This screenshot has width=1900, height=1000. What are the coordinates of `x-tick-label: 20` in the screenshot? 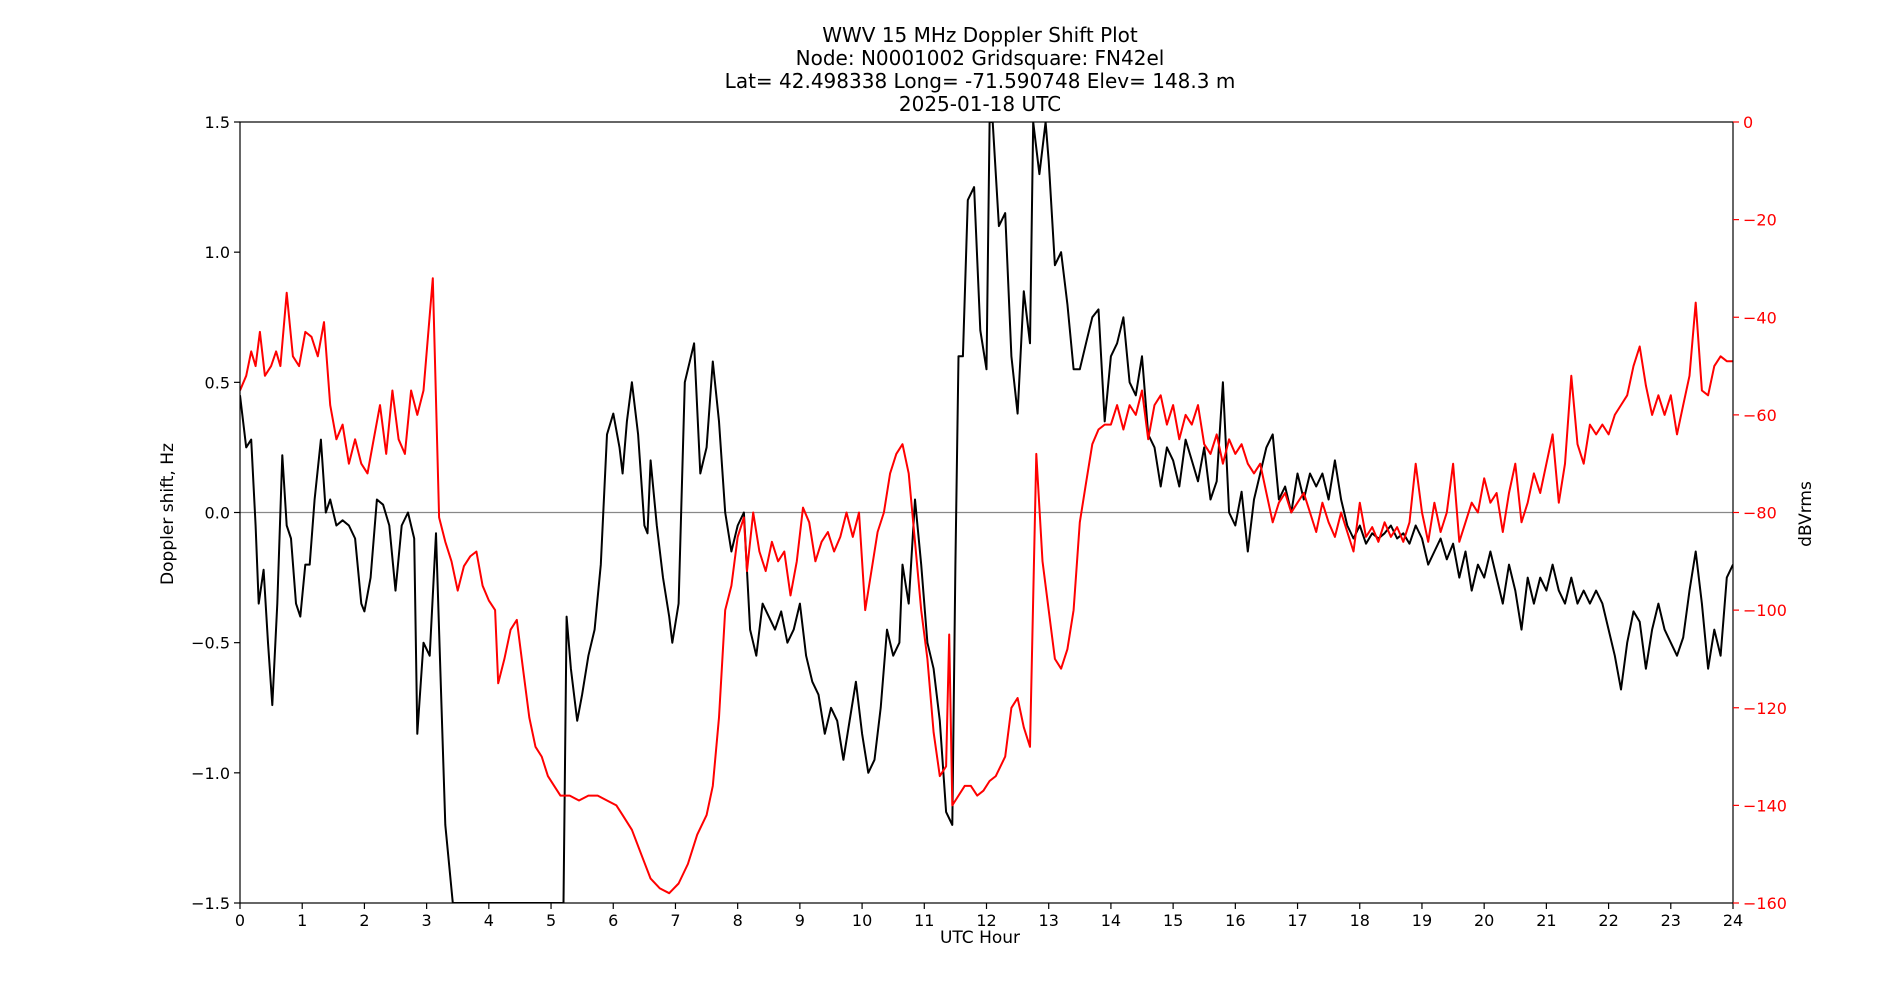 It's located at (1484, 920).